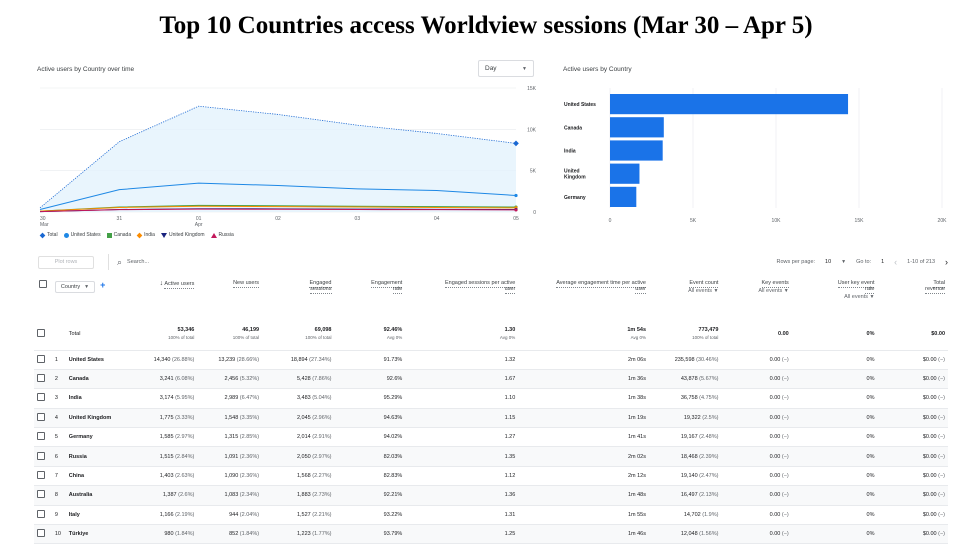 The width and height of the screenshot is (972, 547). Describe the element at coordinates (703, 287) in the screenshot. I see `col-event-count: Event count All events ▼` at that location.